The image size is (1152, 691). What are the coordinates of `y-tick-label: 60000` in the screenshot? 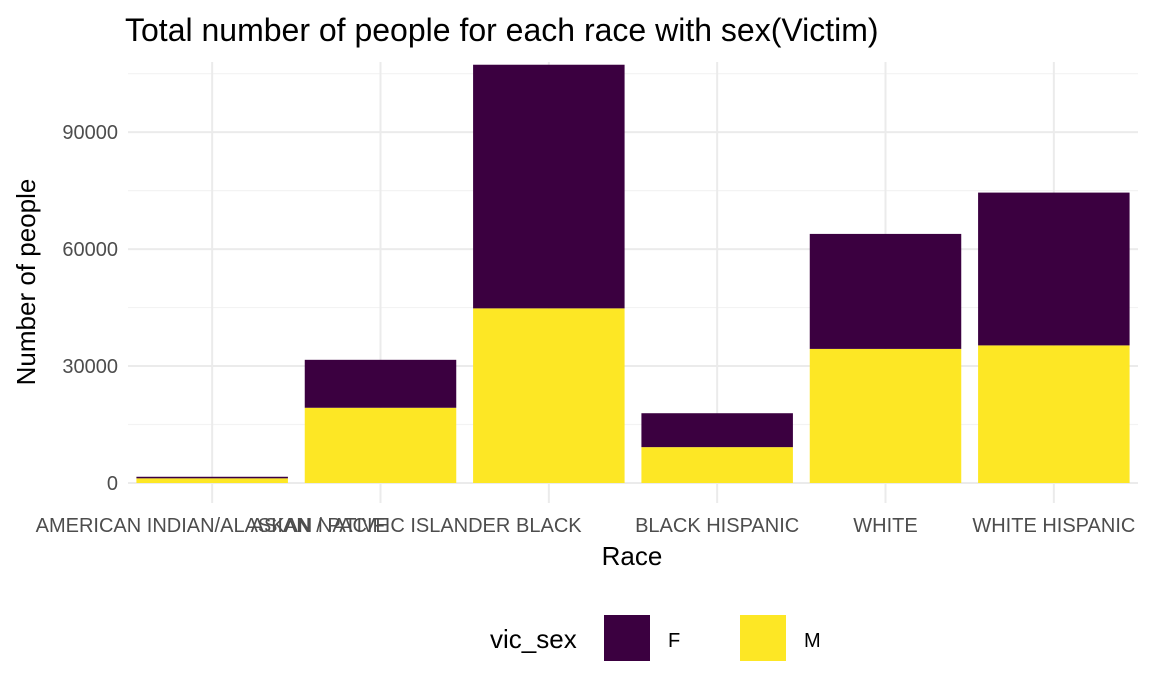 It's located at (90, 250).